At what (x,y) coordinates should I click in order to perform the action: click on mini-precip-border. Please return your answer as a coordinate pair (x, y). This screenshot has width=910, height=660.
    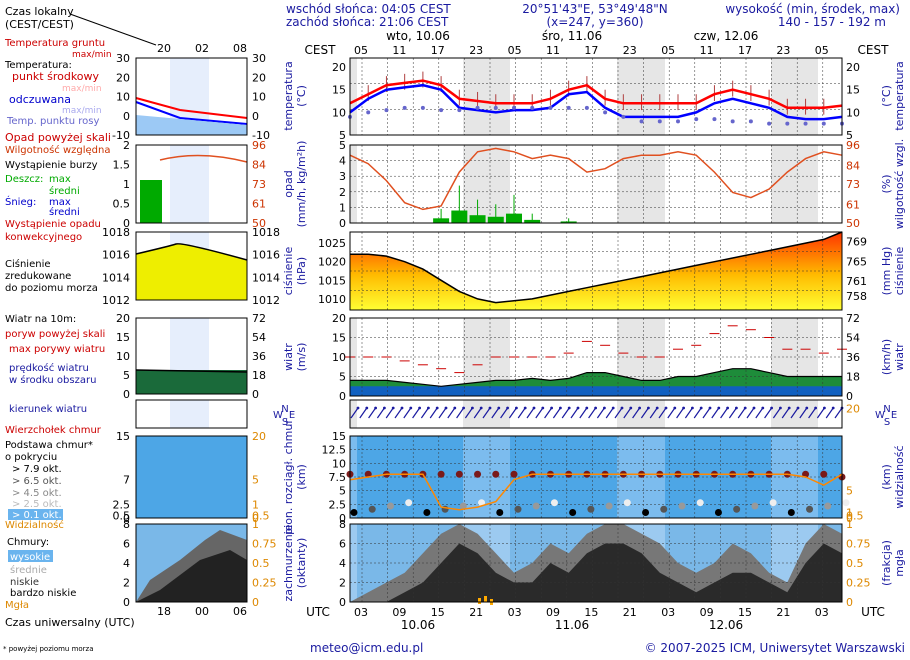
    Looking at the image, I should click on (191, 184).